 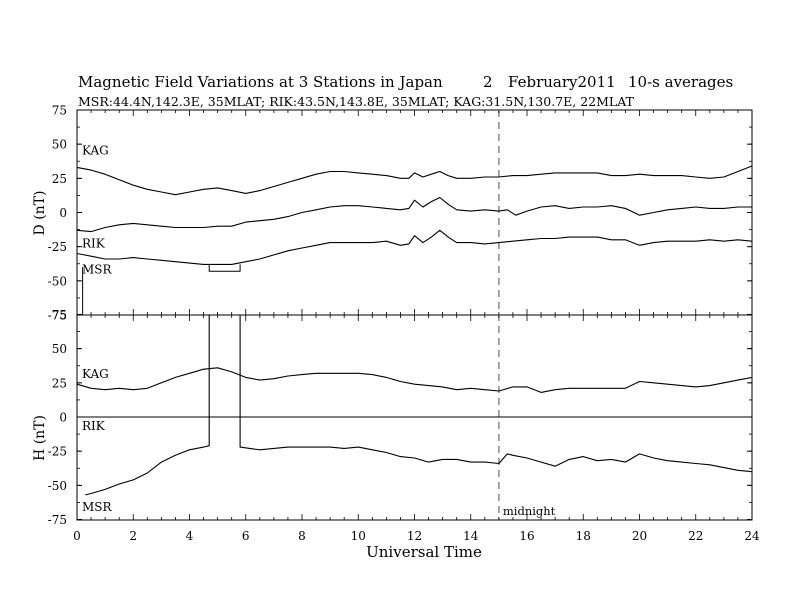 I want to click on x-axis-label: Universal Time, so click(x=424, y=552).